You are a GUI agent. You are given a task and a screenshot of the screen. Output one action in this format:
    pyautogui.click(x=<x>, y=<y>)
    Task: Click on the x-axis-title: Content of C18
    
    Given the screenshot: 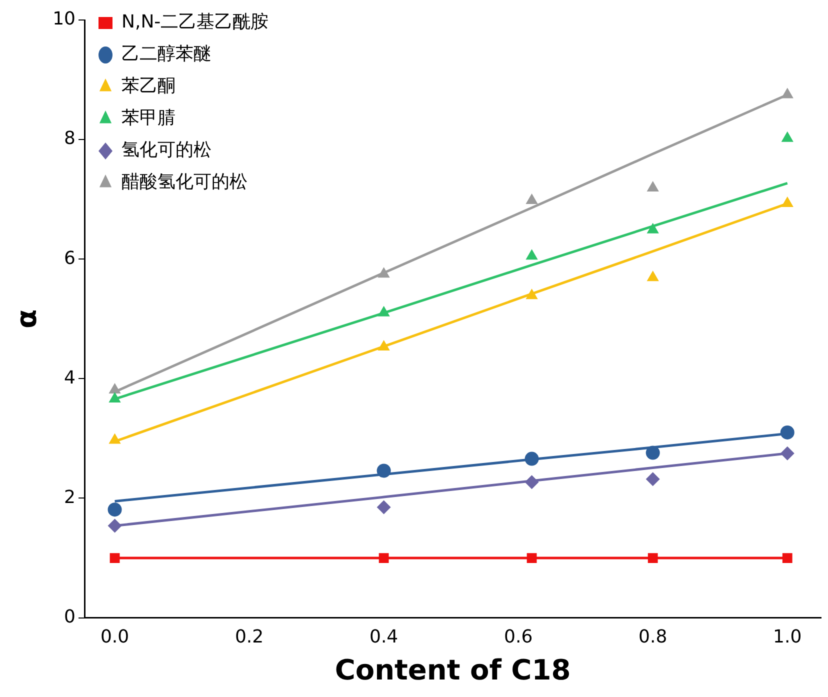 What is the action you would take?
    pyautogui.click(x=452, y=669)
    